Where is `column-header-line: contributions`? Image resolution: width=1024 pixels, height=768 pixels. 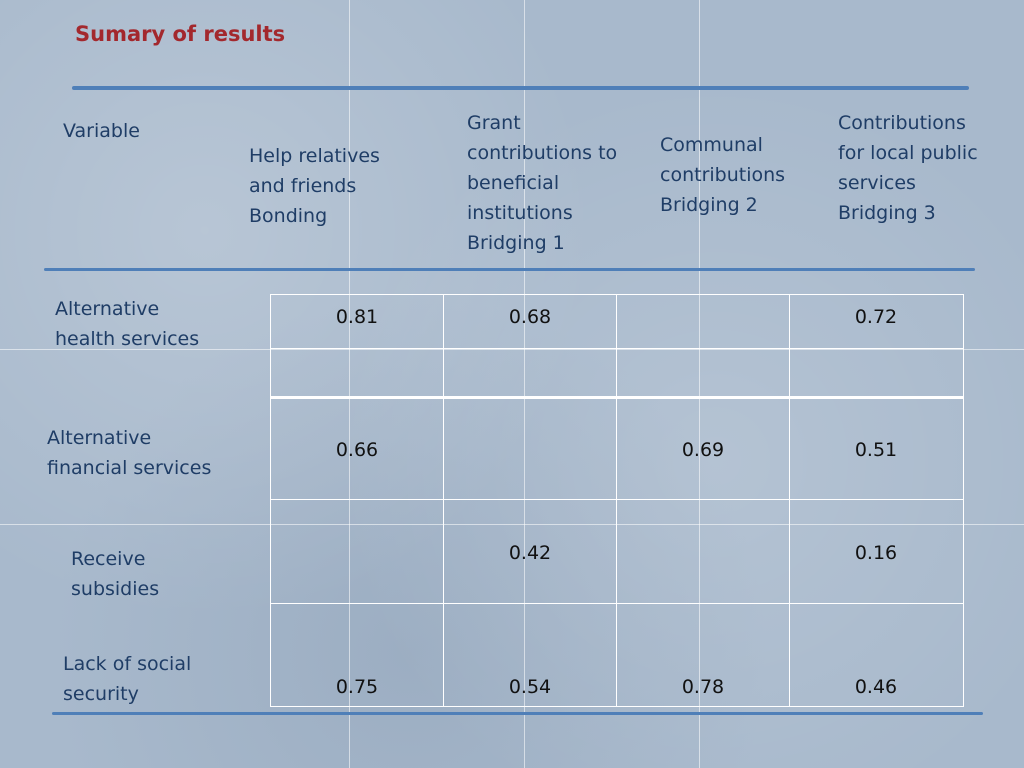
column-header-line: contributions is located at coordinates (723, 175).